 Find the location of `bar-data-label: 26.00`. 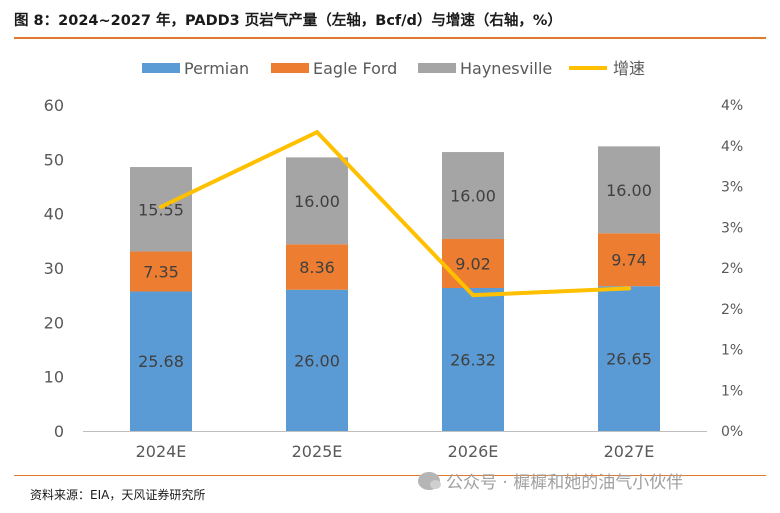

bar-data-label: 26.00 is located at coordinates (317, 360).